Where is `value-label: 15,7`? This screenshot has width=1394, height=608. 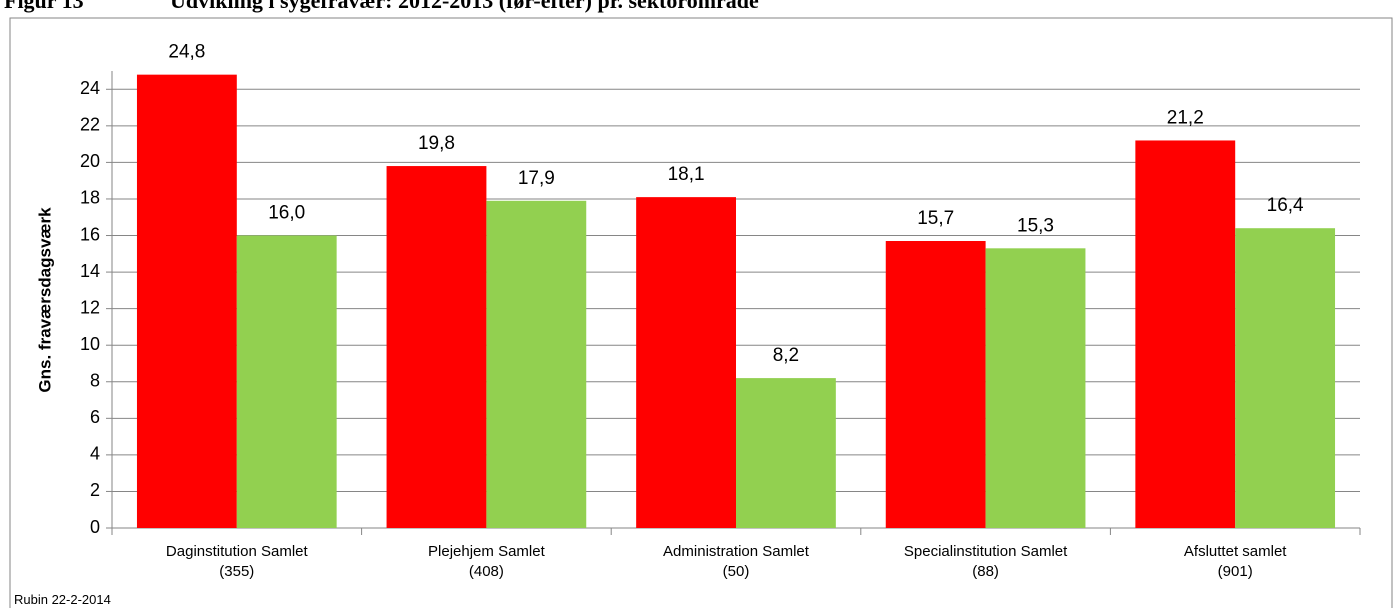
value-label: 15,7 is located at coordinates (935, 218).